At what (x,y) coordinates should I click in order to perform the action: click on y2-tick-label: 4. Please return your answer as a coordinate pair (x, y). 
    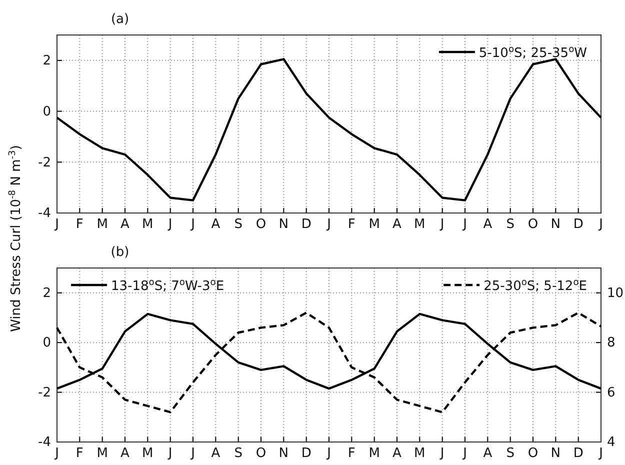
    Looking at the image, I should click on (611, 442).